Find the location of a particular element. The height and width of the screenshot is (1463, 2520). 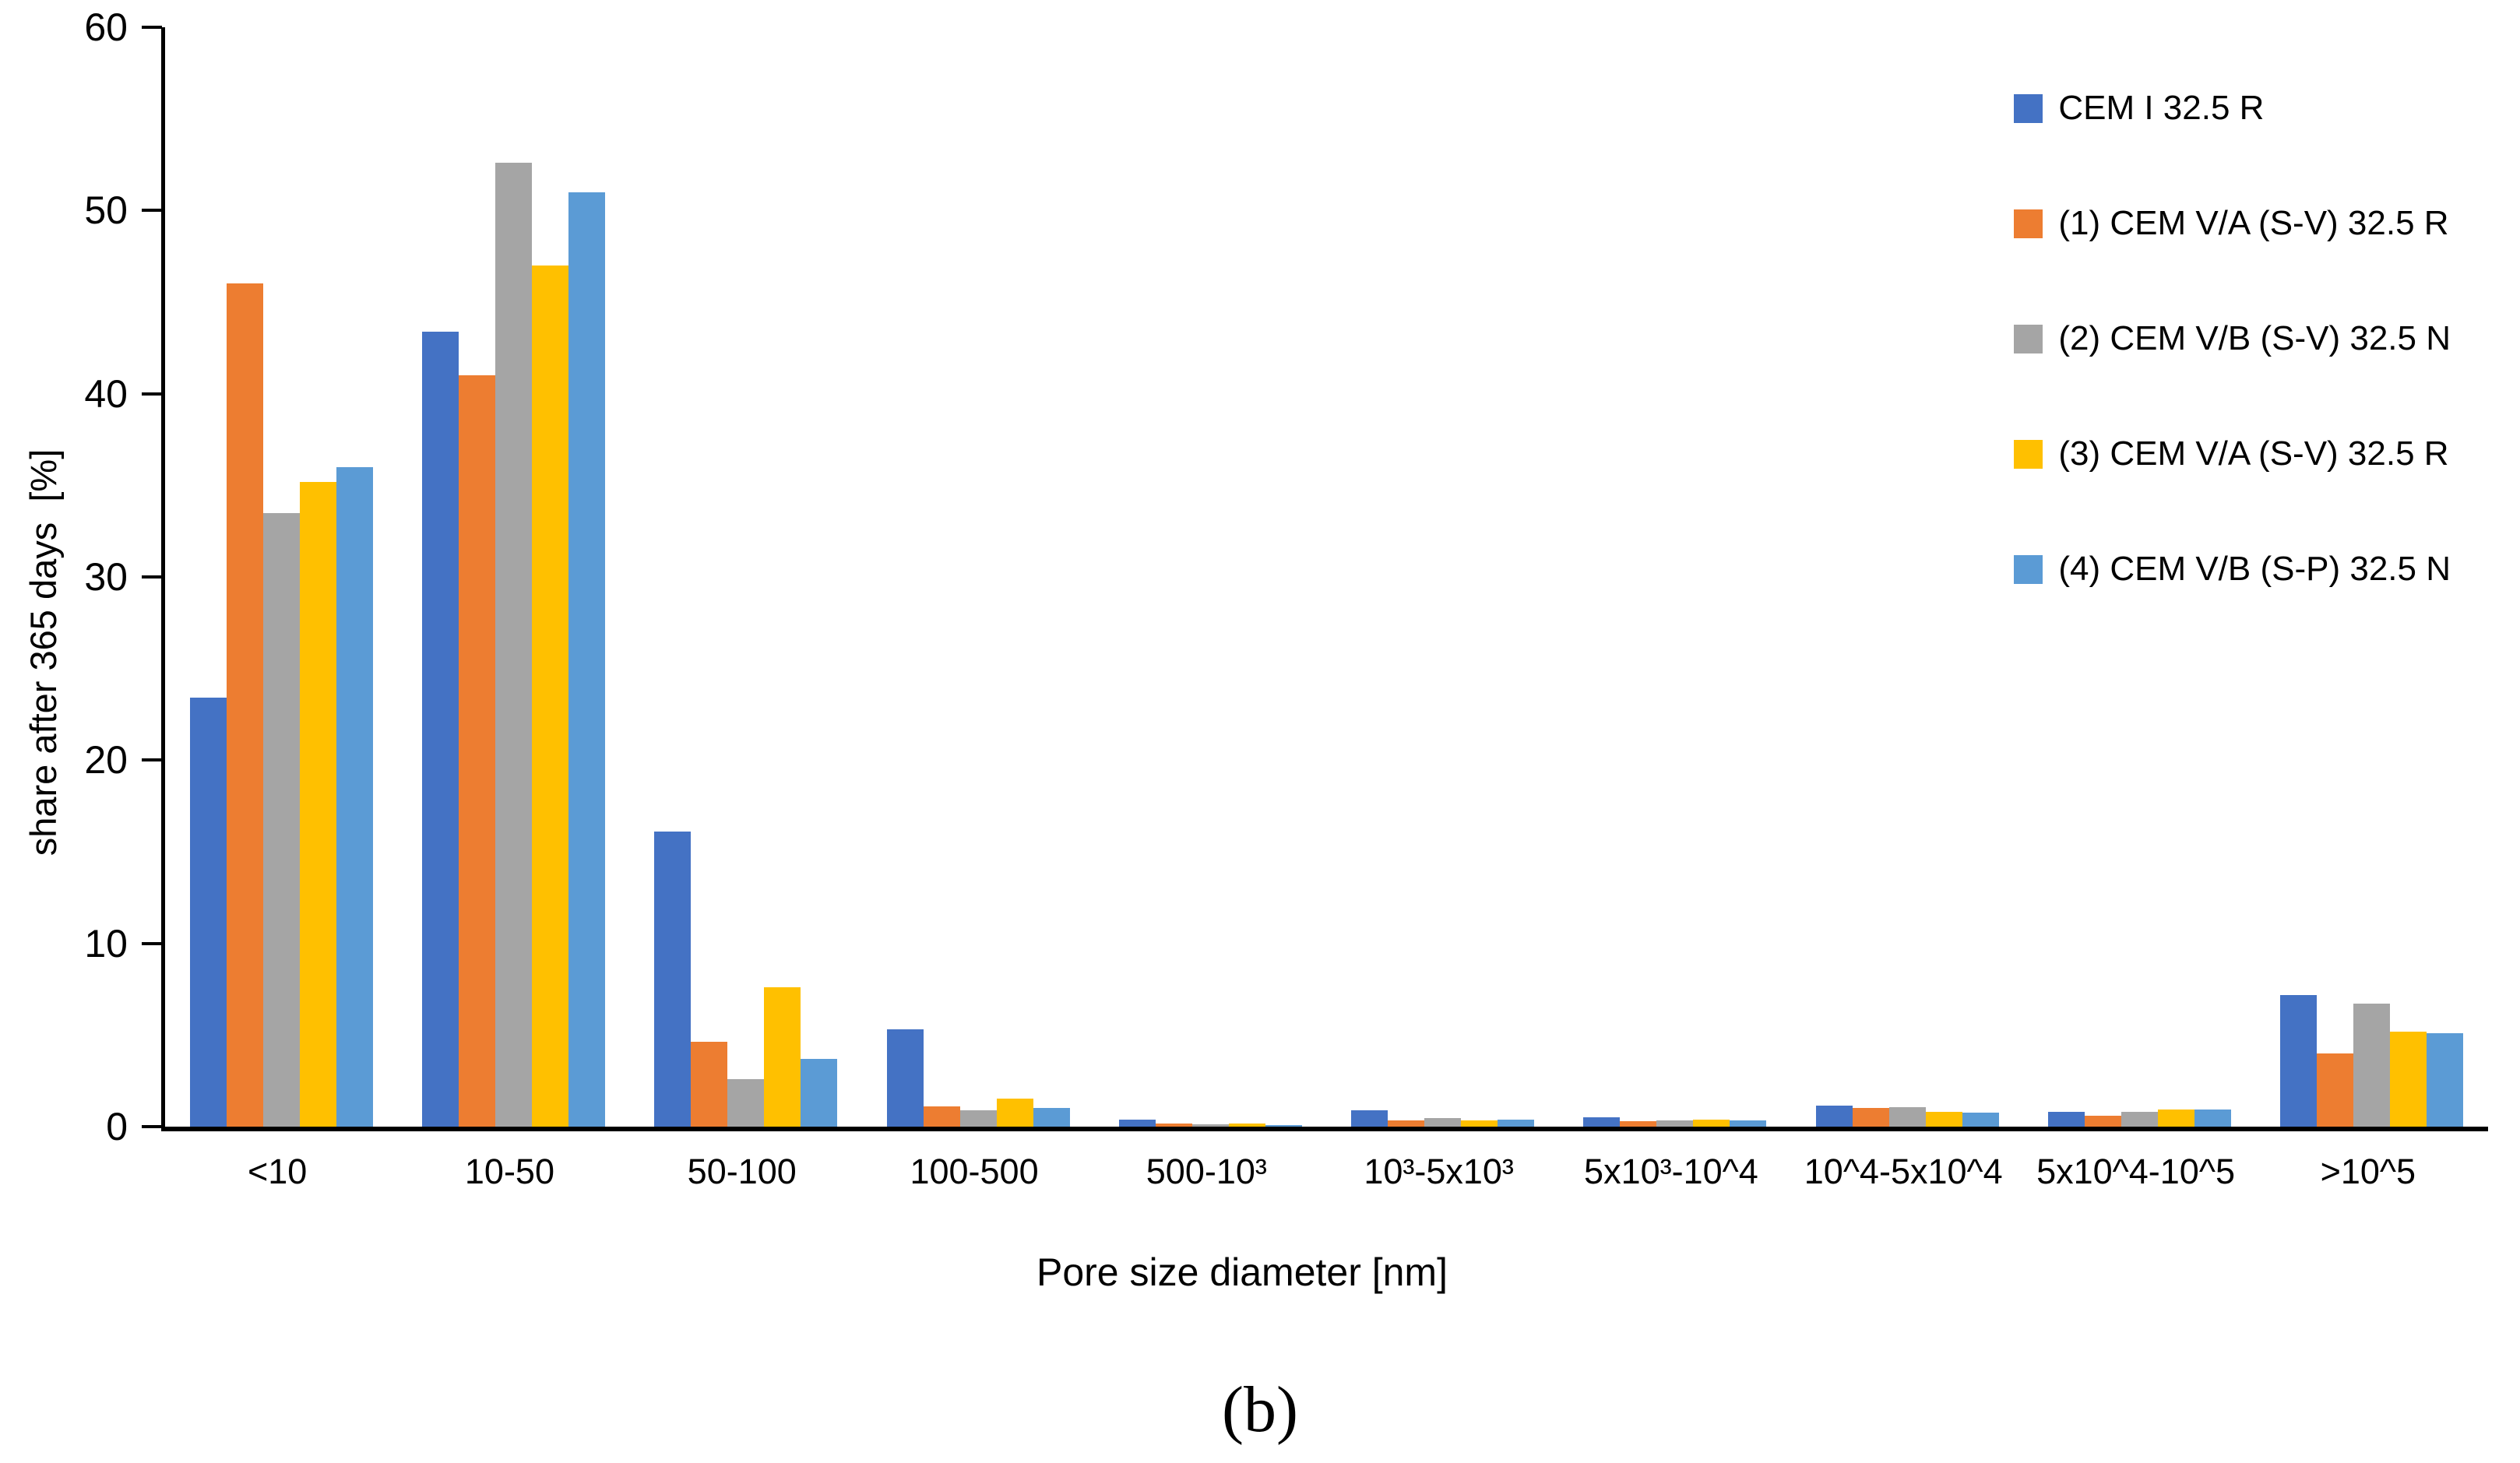

x-tick-label: 10^4-5x10^4 is located at coordinates (1903, 1171).